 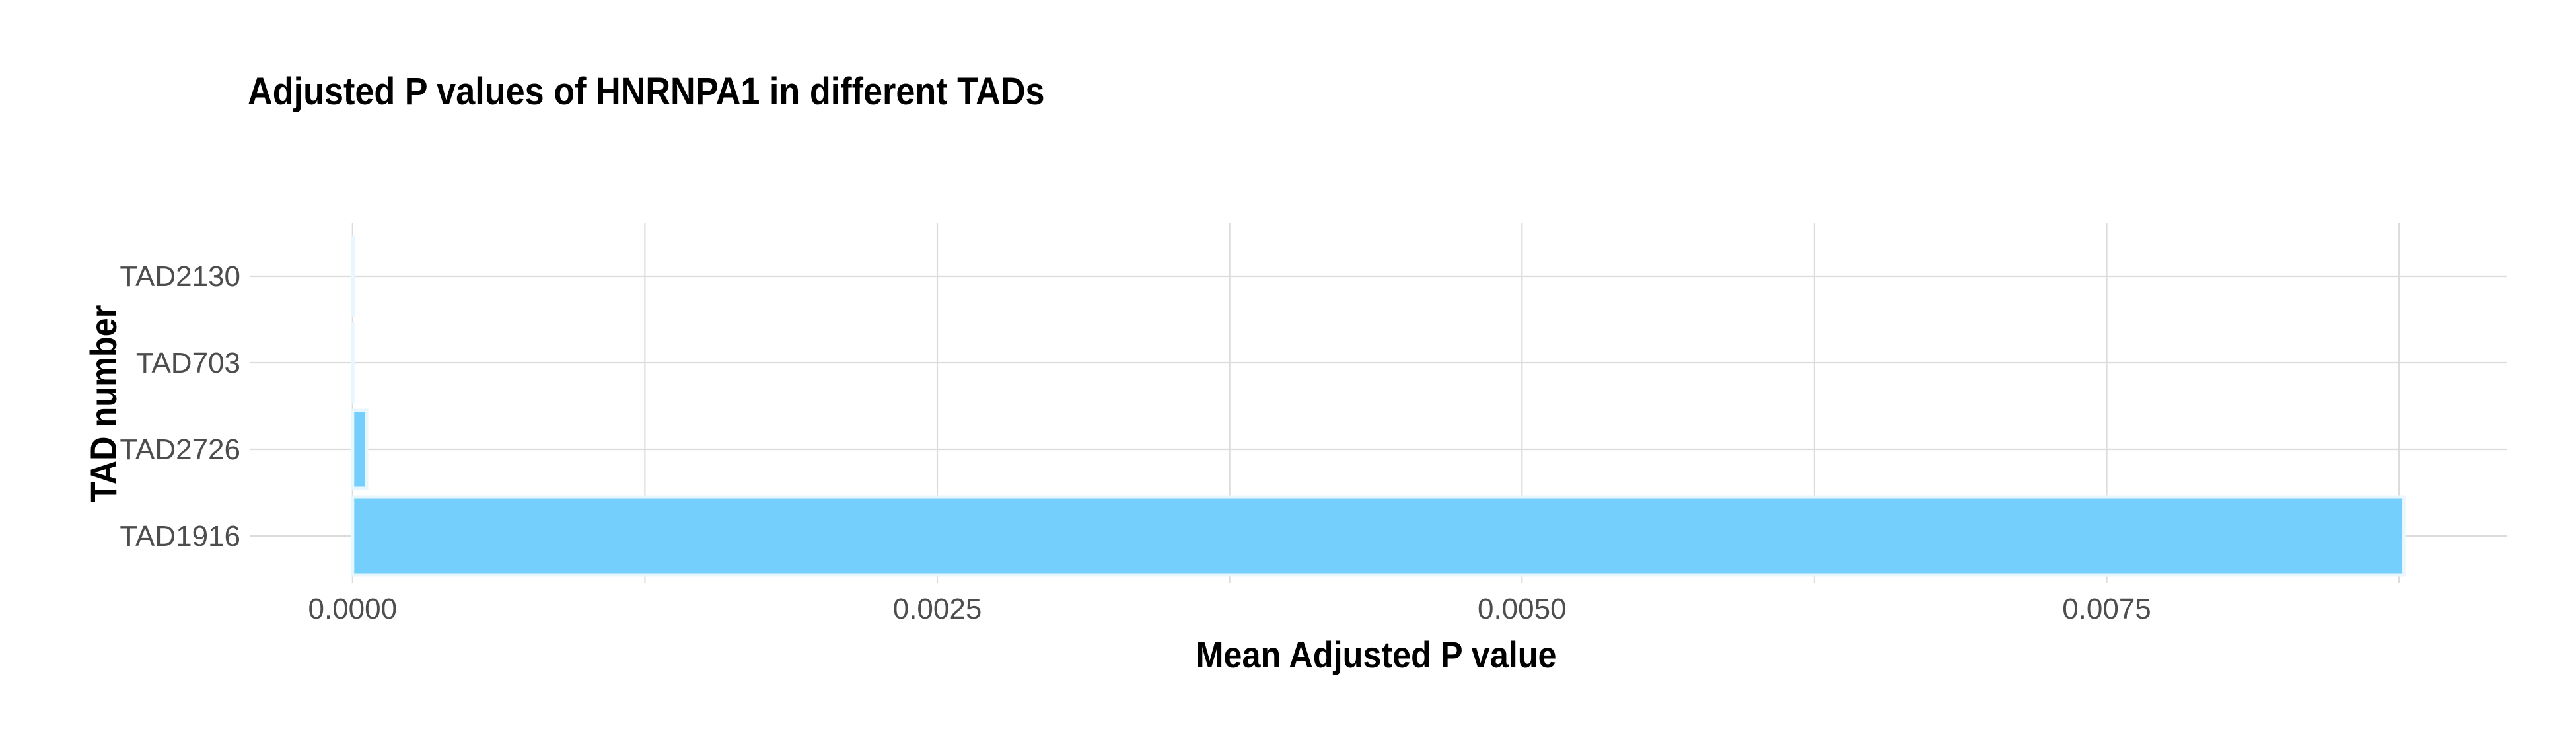 What do you see at coordinates (360, 449) in the screenshot?
I see `bar-tad2726` at bounding box center [360, 449].